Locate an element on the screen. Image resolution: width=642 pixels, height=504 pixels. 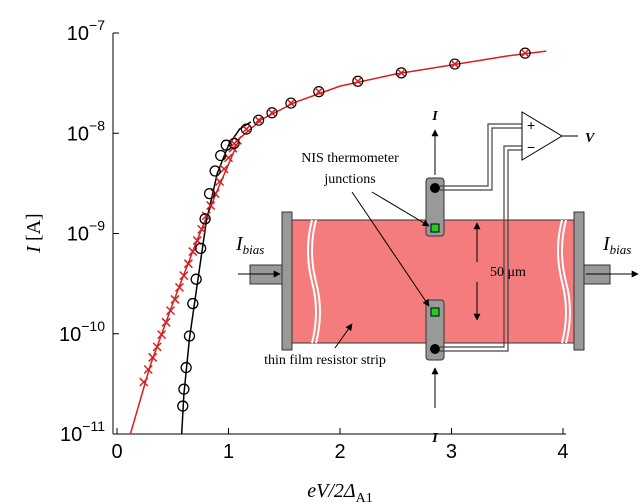
bias-left-label: Ibias is located at coordinates (249, 245).